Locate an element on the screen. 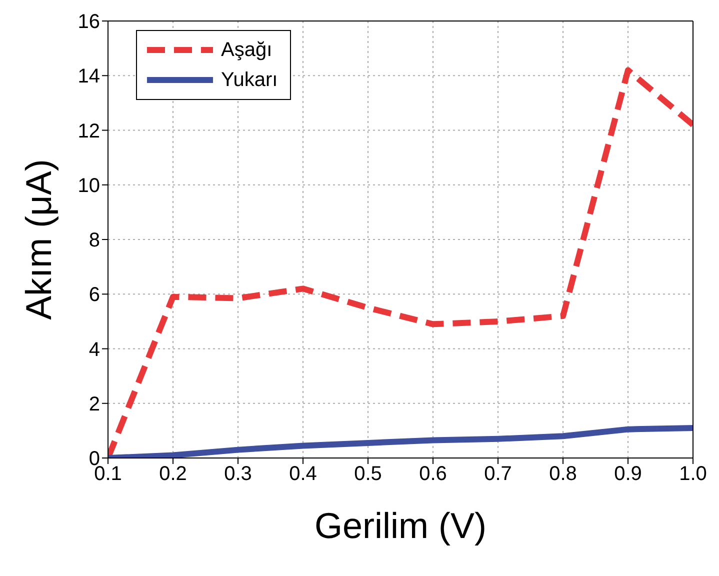 This screenshot has height=576, width=719. legend-label: Yukarı is located at coordinates (249, 80).